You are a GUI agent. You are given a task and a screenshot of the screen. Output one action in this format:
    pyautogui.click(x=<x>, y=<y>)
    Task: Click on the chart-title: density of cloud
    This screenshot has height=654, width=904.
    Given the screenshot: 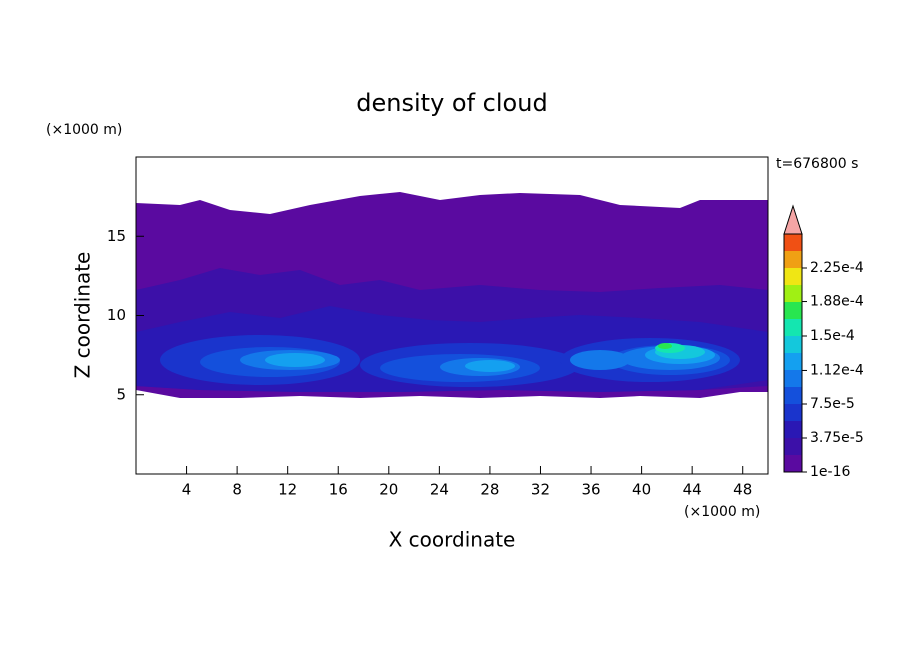 What is the action you would take?
    pyautogui.click(x=451, y=103)
    